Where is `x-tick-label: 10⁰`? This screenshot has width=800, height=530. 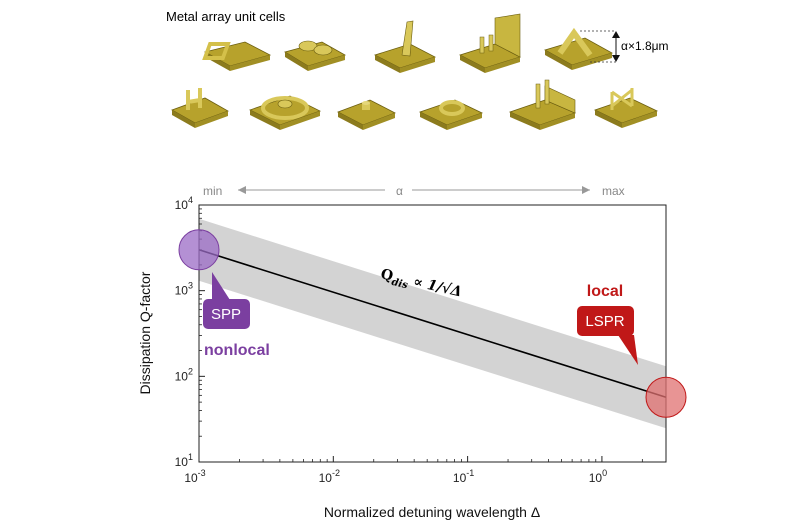
x-tick-label: 10⁰ is located at coordinates (598, 476).